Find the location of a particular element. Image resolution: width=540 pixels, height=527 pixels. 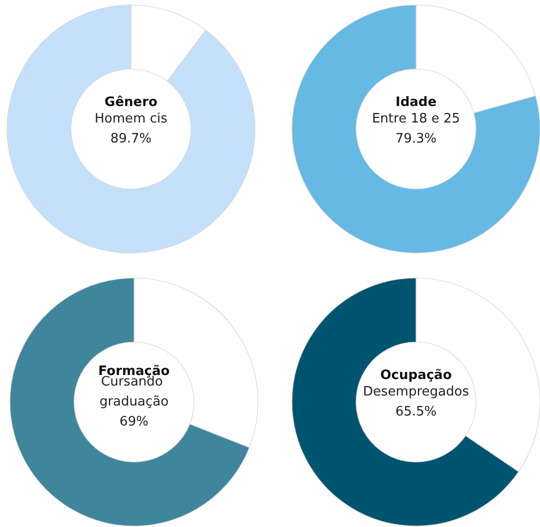

slice-label: Homem cis is located at coordinates (131, 119).